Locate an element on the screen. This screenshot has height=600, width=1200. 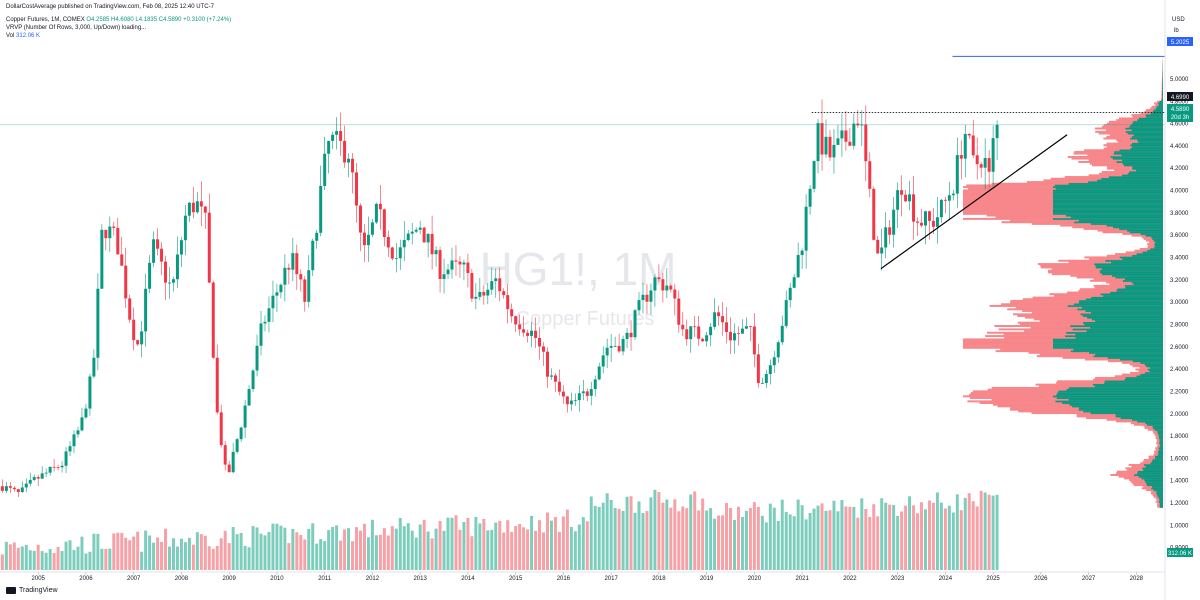
time-tick-label: 2007 is located at coordinates (134, 579).